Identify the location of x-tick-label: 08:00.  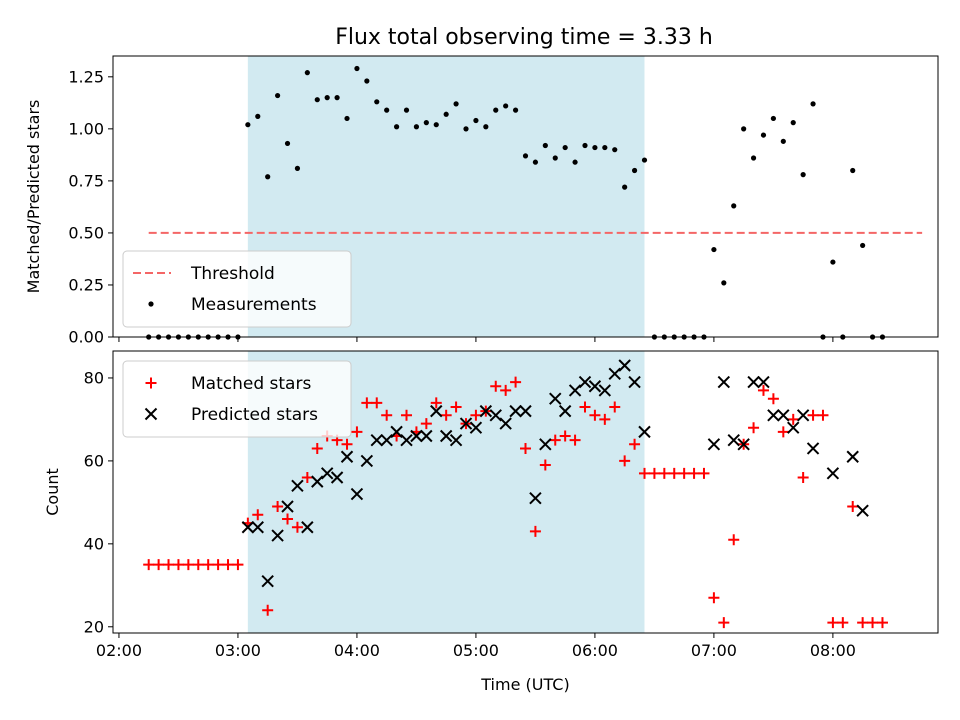
(833, 650).